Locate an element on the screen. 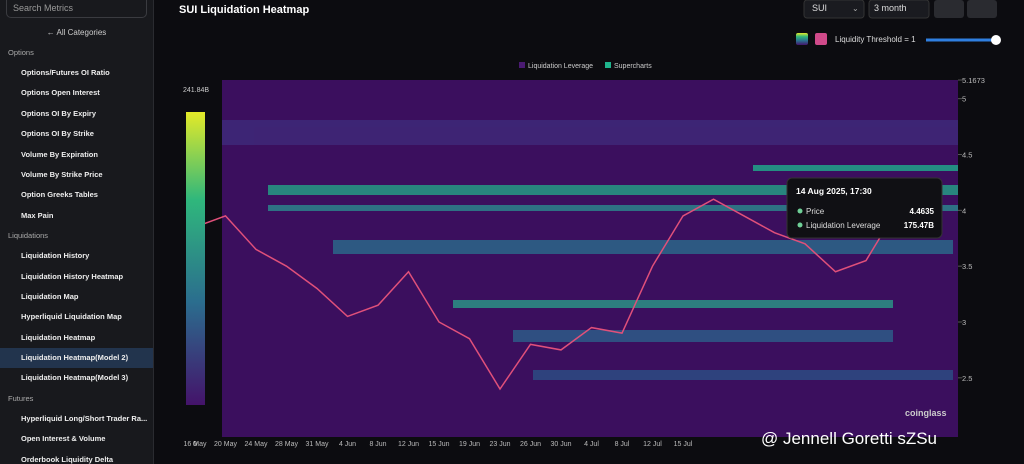 This screenshot has width=1024, height=464. back-text: All Categories is located at coordinates (81, 32).